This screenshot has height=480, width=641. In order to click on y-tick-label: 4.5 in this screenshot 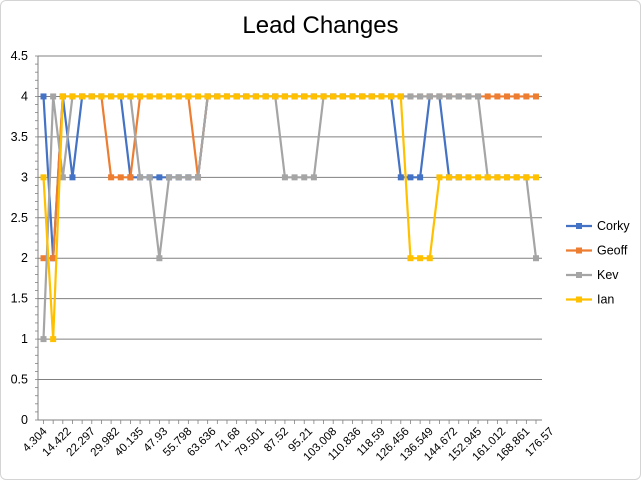, I will do `click(19, 56)`.